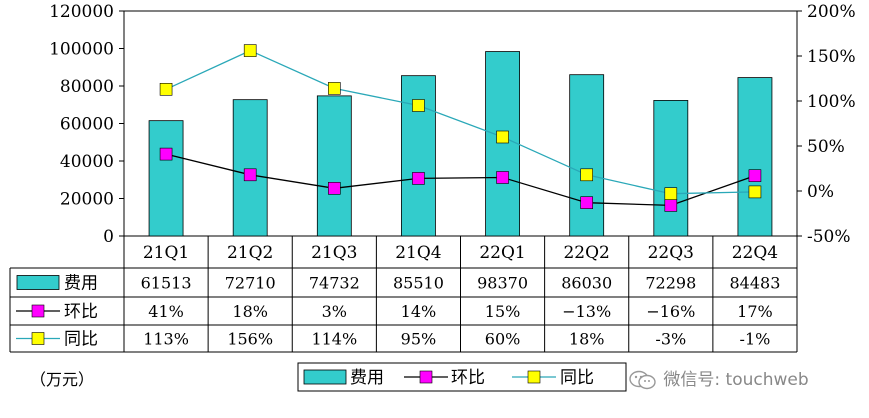 This screenshot has height=418, width=869. Describe the element at coordinates (642, 380) in the screenshot. I see `wechat-icon` at that location.